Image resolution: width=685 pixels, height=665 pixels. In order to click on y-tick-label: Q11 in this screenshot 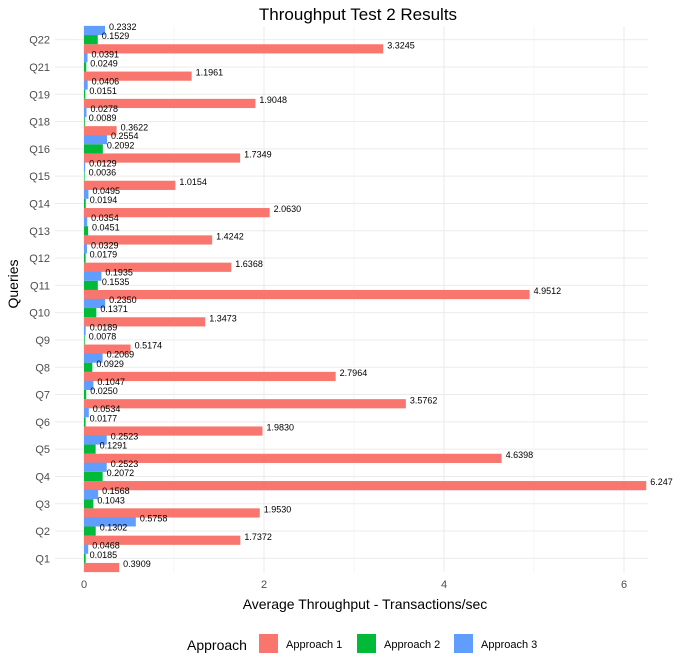, I will do `click(40, 286)`.